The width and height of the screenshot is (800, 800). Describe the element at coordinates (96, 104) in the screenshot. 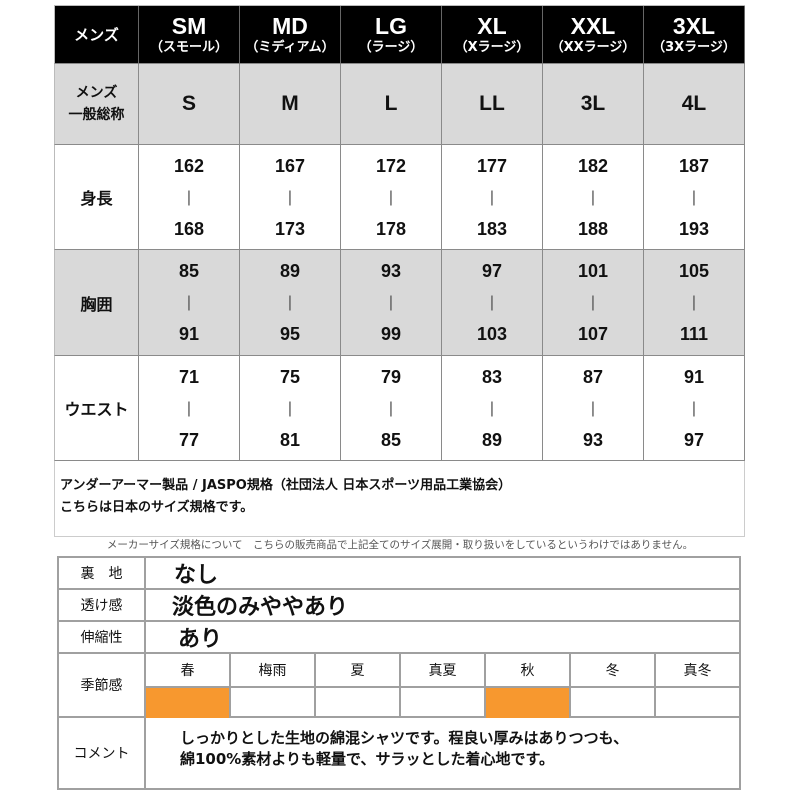

I see `general-name-label-cell: メンズ 一般総称` at that location.